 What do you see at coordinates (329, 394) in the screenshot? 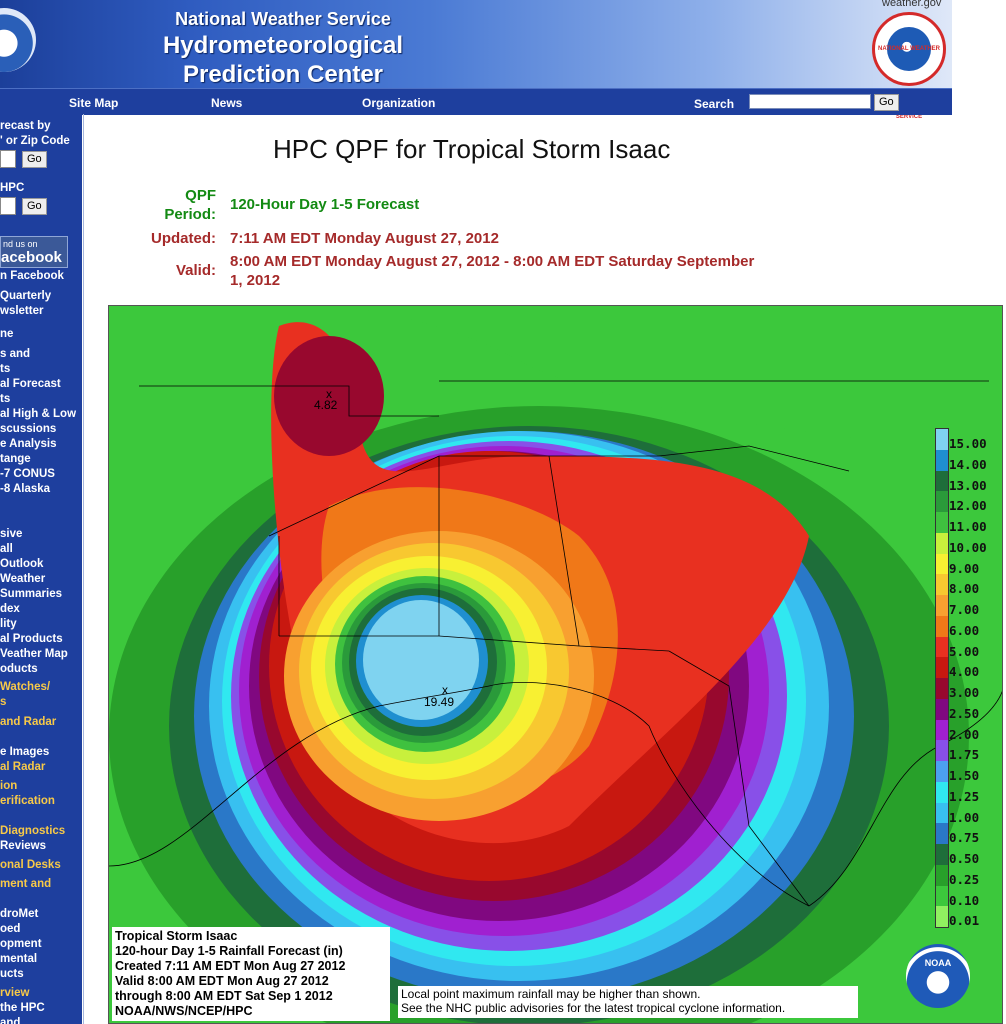
I see `max-marker-1: x` at bounding box center [329, 394].